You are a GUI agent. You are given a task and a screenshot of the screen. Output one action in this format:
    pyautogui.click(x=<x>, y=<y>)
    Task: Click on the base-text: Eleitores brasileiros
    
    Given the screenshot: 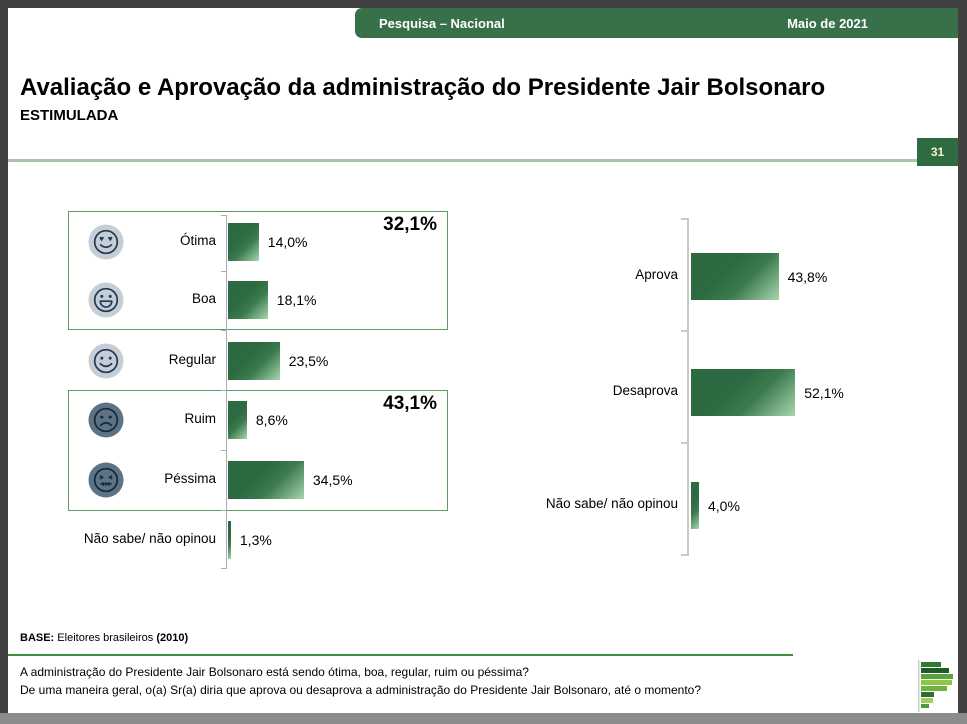 What is the action you would take?
    pyautogui.click(x=105, y=638)
    